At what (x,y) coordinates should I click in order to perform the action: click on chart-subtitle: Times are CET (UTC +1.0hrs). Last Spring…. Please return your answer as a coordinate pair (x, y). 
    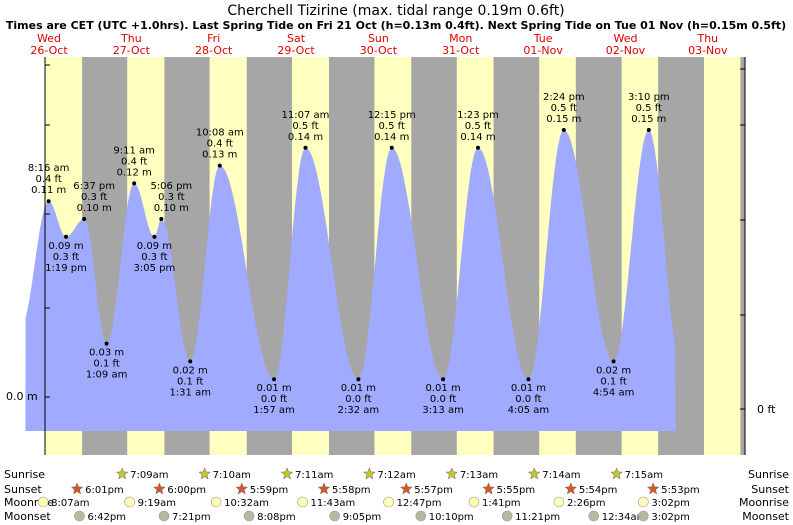
    Looking at the image, I should click on (396, 25).